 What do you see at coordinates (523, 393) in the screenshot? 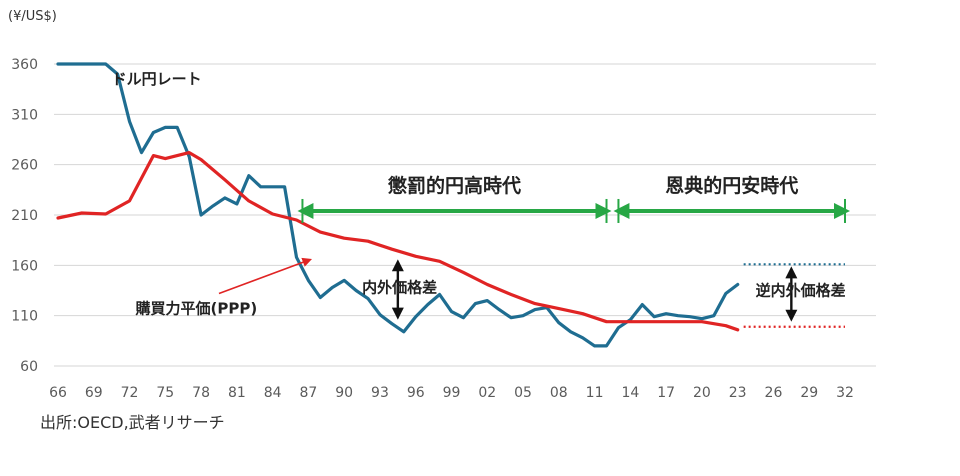
I see `x-tick-label: 05` at bounding box center [523, 393].